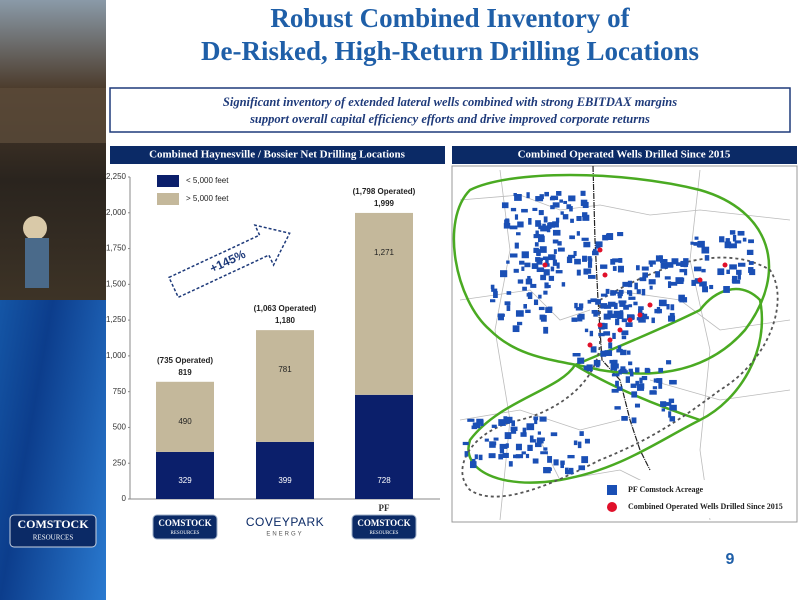  Describe the element at coordinates (666, 489) in the screenshot. I see `map-legend-label: PF Comstock Acreage` at that location.